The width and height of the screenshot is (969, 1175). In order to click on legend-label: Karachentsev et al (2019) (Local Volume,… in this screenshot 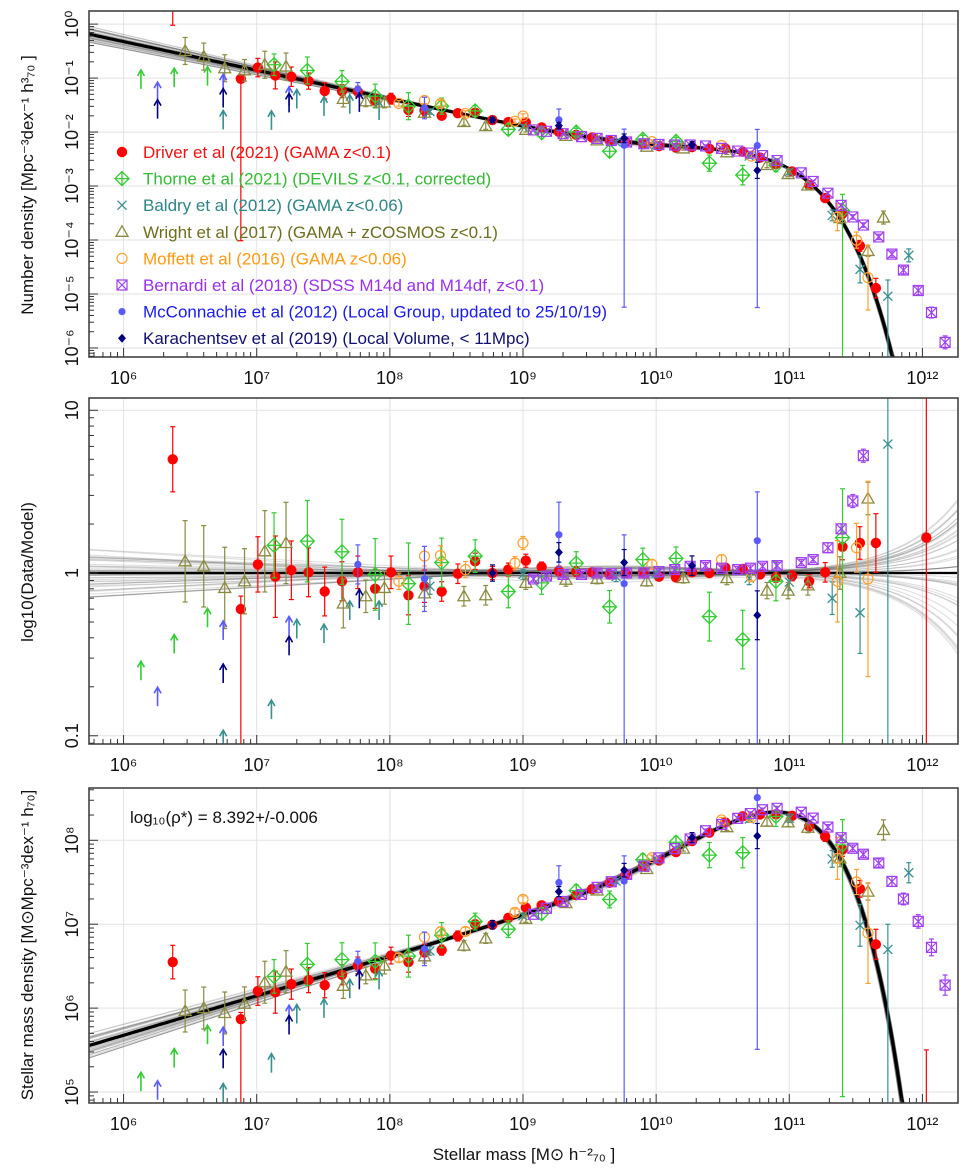, I will do `click(336, 338)`.